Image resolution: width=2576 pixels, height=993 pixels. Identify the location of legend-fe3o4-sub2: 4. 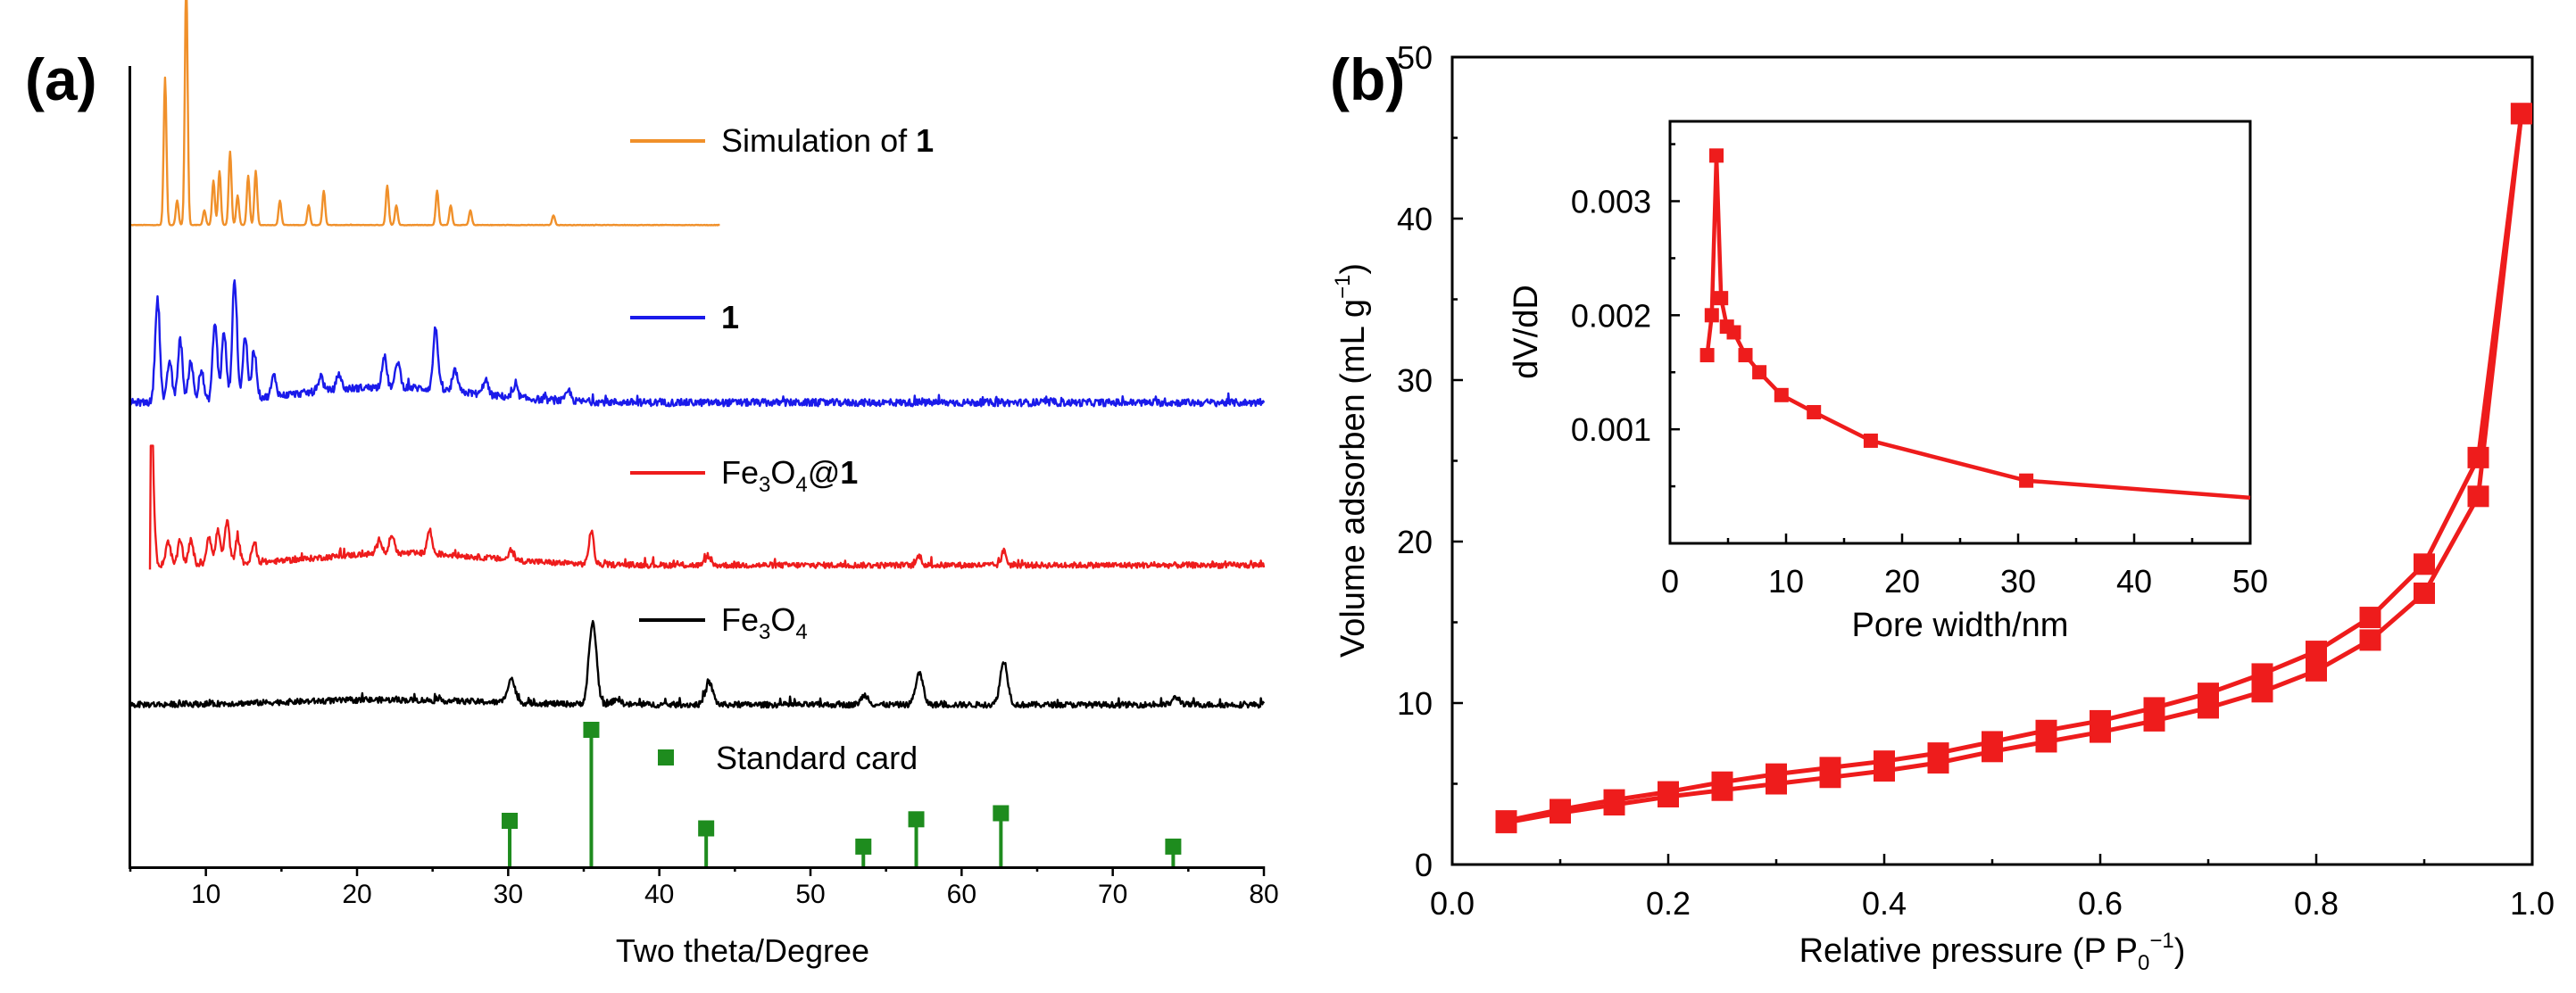
(801, 632).